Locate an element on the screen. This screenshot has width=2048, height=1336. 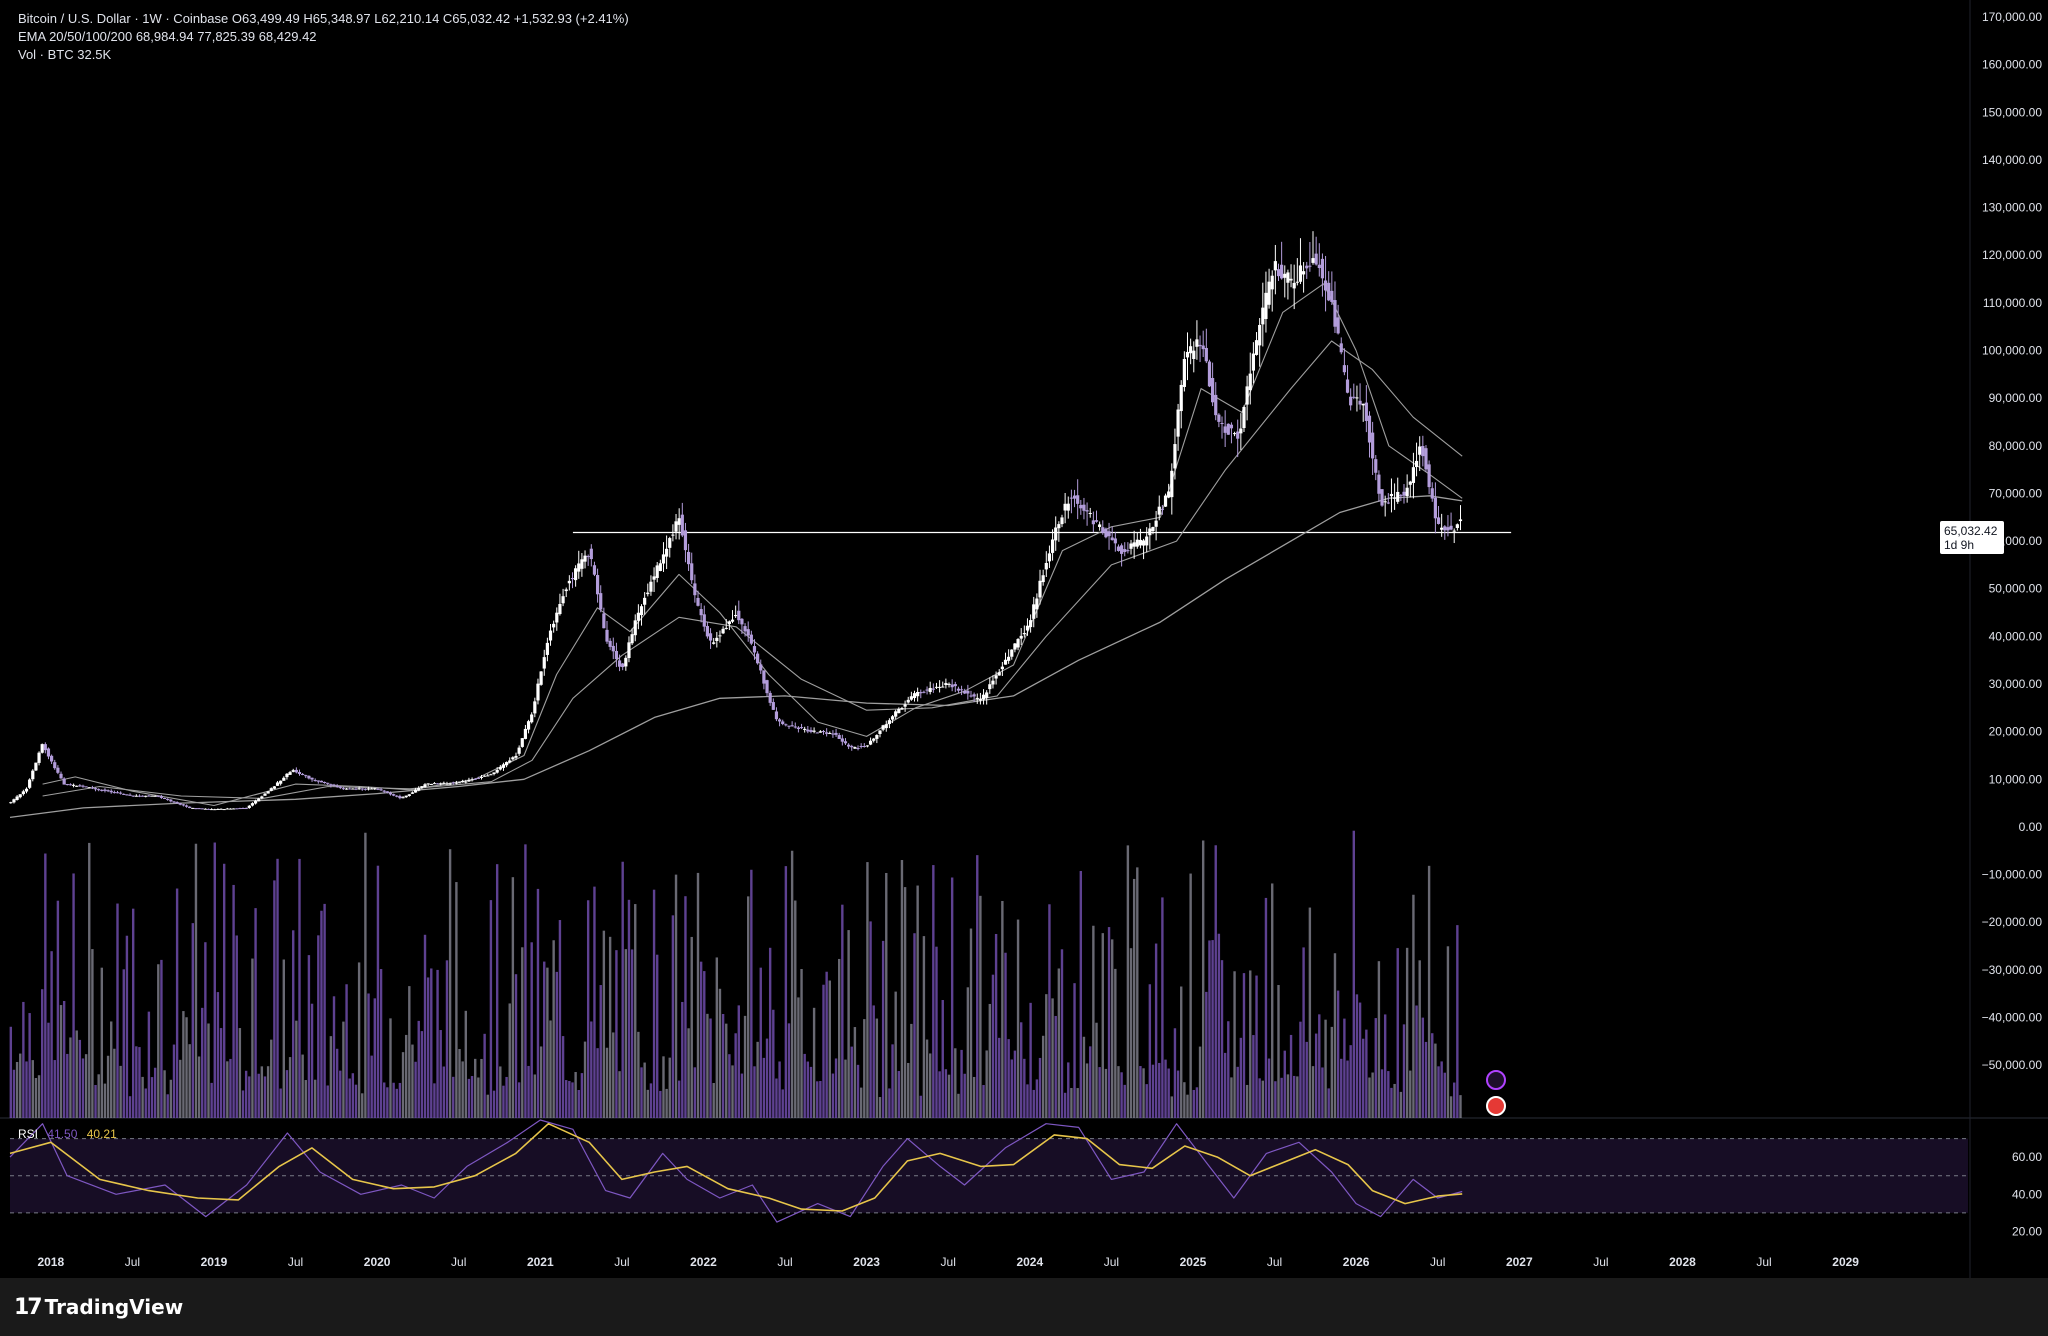
price-tick-label: 120,000.00 is located at coordinates (2012, 255).